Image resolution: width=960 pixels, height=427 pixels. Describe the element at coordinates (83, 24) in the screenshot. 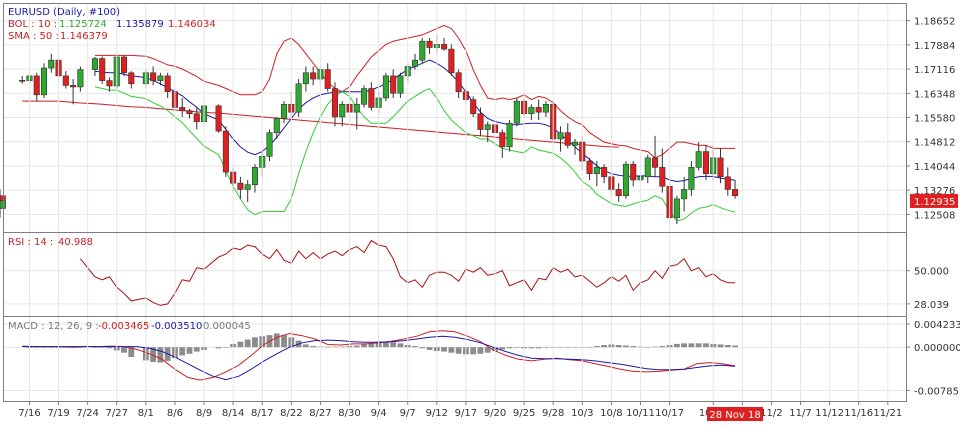

I see `bol-lower-value: 1.125724` at that location.